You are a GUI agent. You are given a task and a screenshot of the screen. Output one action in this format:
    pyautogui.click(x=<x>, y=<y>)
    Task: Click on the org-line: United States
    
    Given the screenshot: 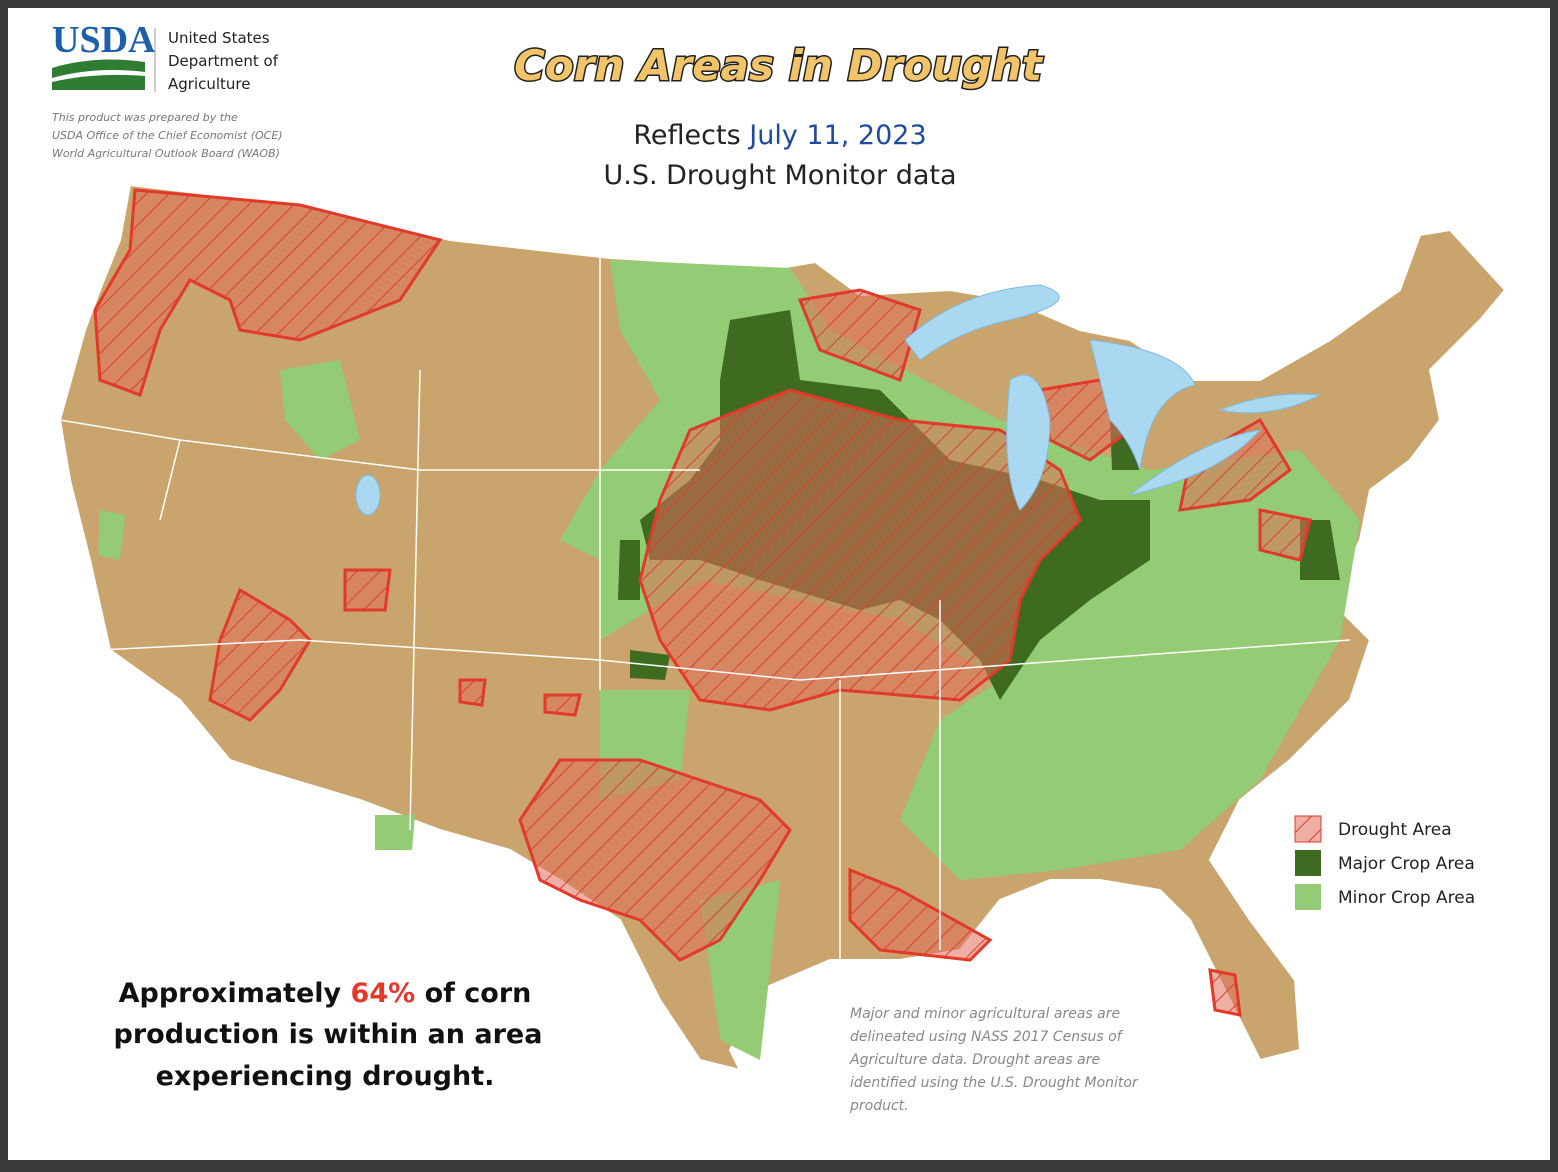 What is the action you would take?
    pyautogui.click(x=219, y=38)
    